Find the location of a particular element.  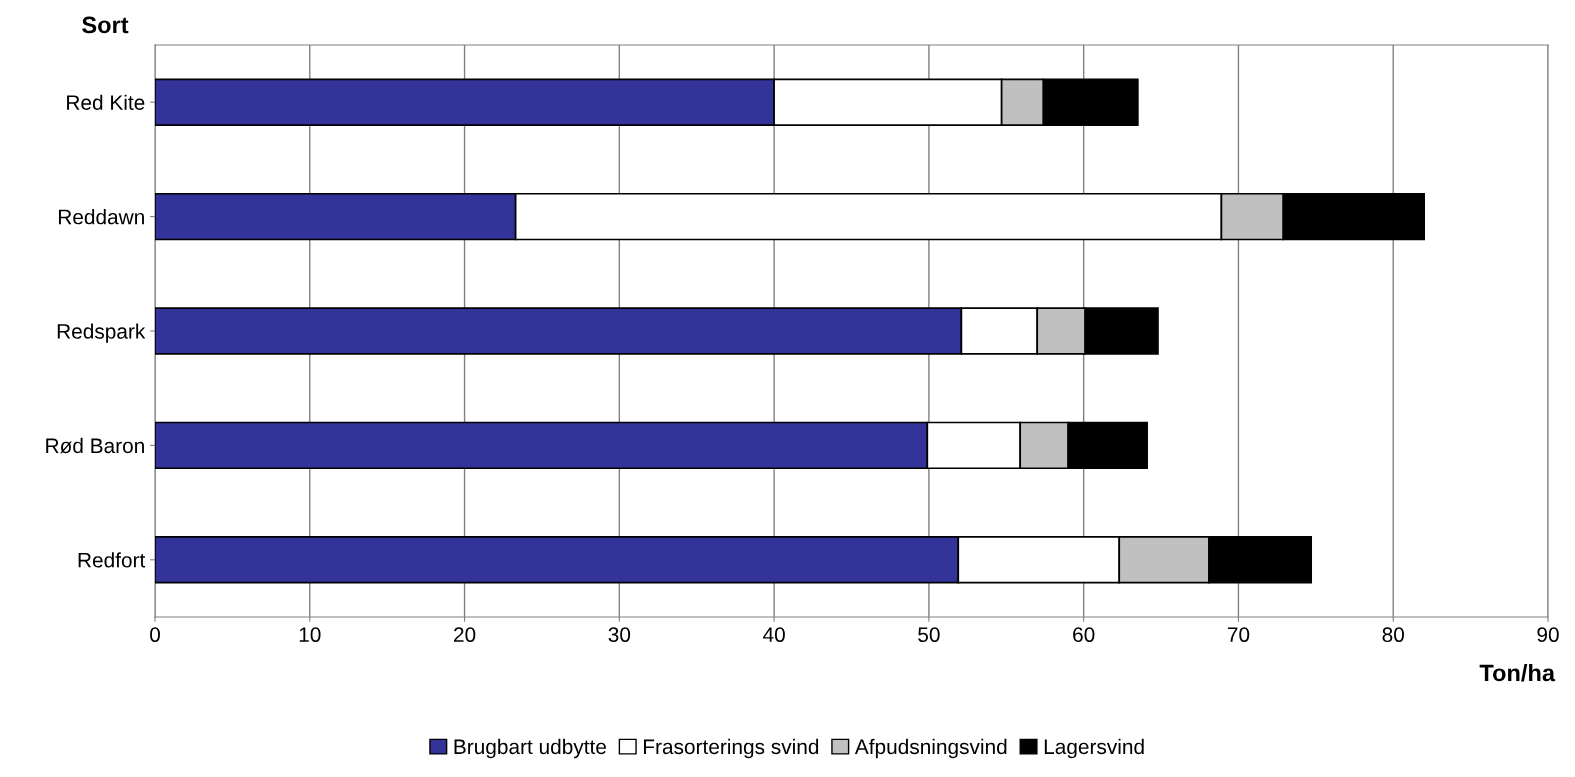

y-tick-label: Redspark is located at coordinates (101, 333).